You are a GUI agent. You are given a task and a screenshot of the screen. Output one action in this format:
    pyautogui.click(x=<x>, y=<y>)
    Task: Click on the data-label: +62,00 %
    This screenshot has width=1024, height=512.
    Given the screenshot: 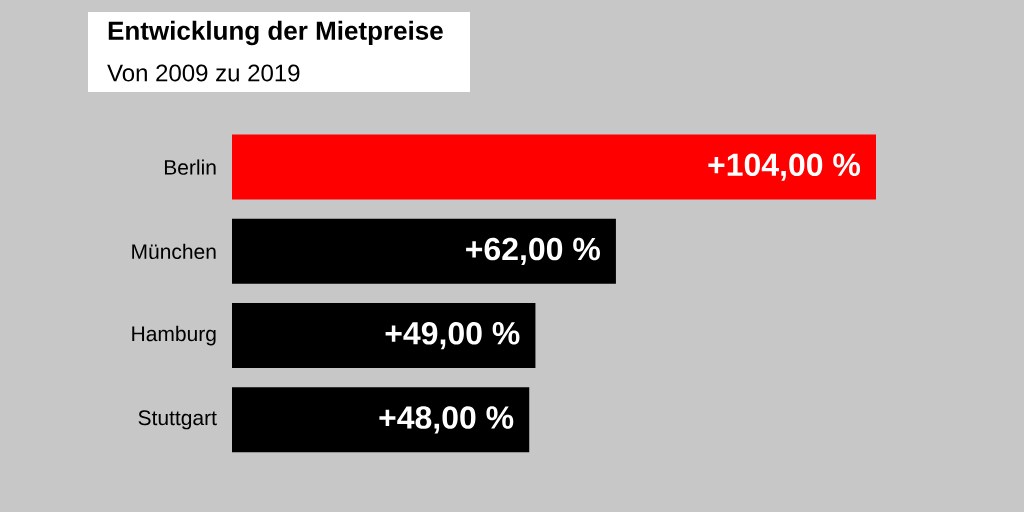 What is the action you would take?
    pyautogui.click(x=533, y=251)
    